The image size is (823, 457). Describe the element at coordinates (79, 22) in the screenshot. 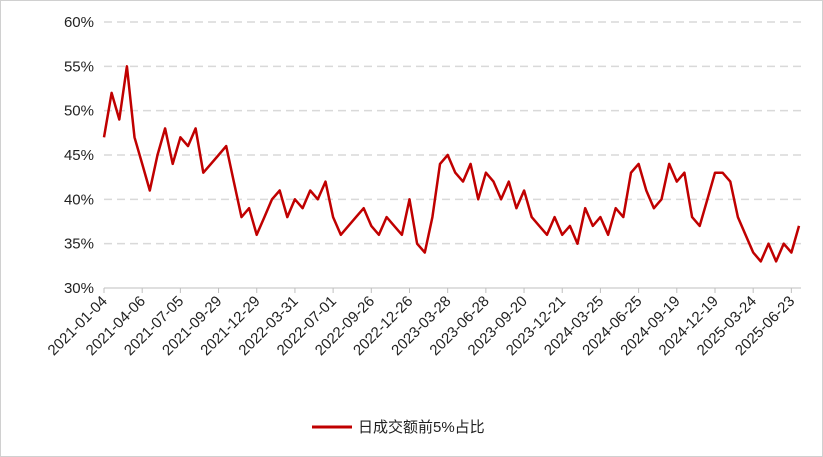

I see `y-tick-label: 60%` at that location.